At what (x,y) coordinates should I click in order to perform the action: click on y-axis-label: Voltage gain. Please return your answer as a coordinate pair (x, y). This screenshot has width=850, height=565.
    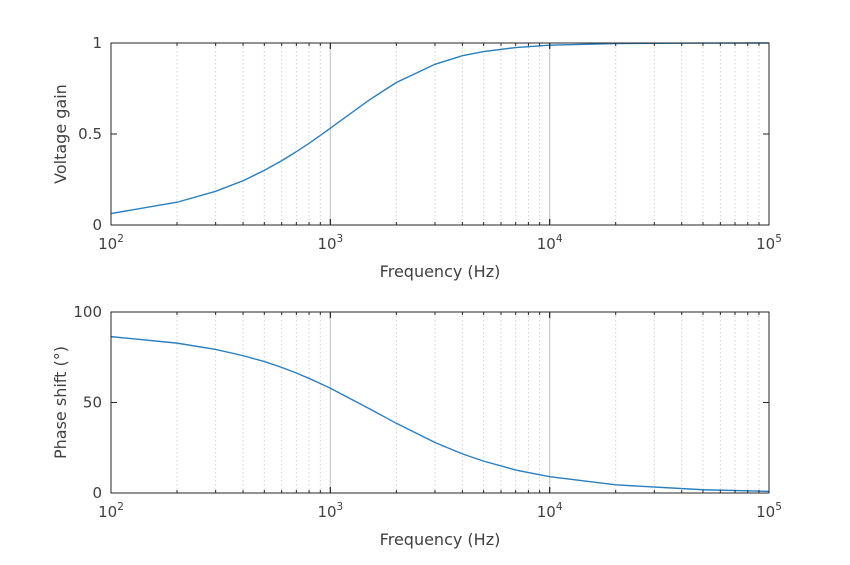
    Looking at the image, I should click on (60, 134).